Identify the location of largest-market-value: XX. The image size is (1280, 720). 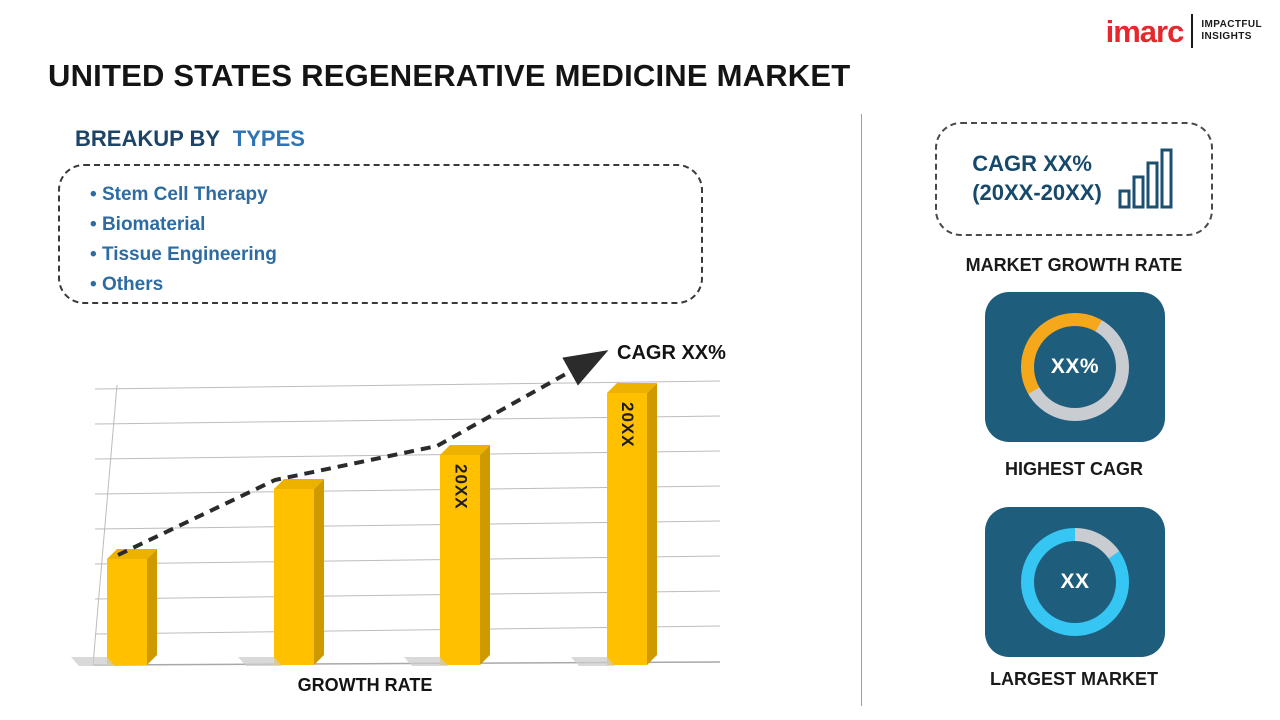
(1075, 581).